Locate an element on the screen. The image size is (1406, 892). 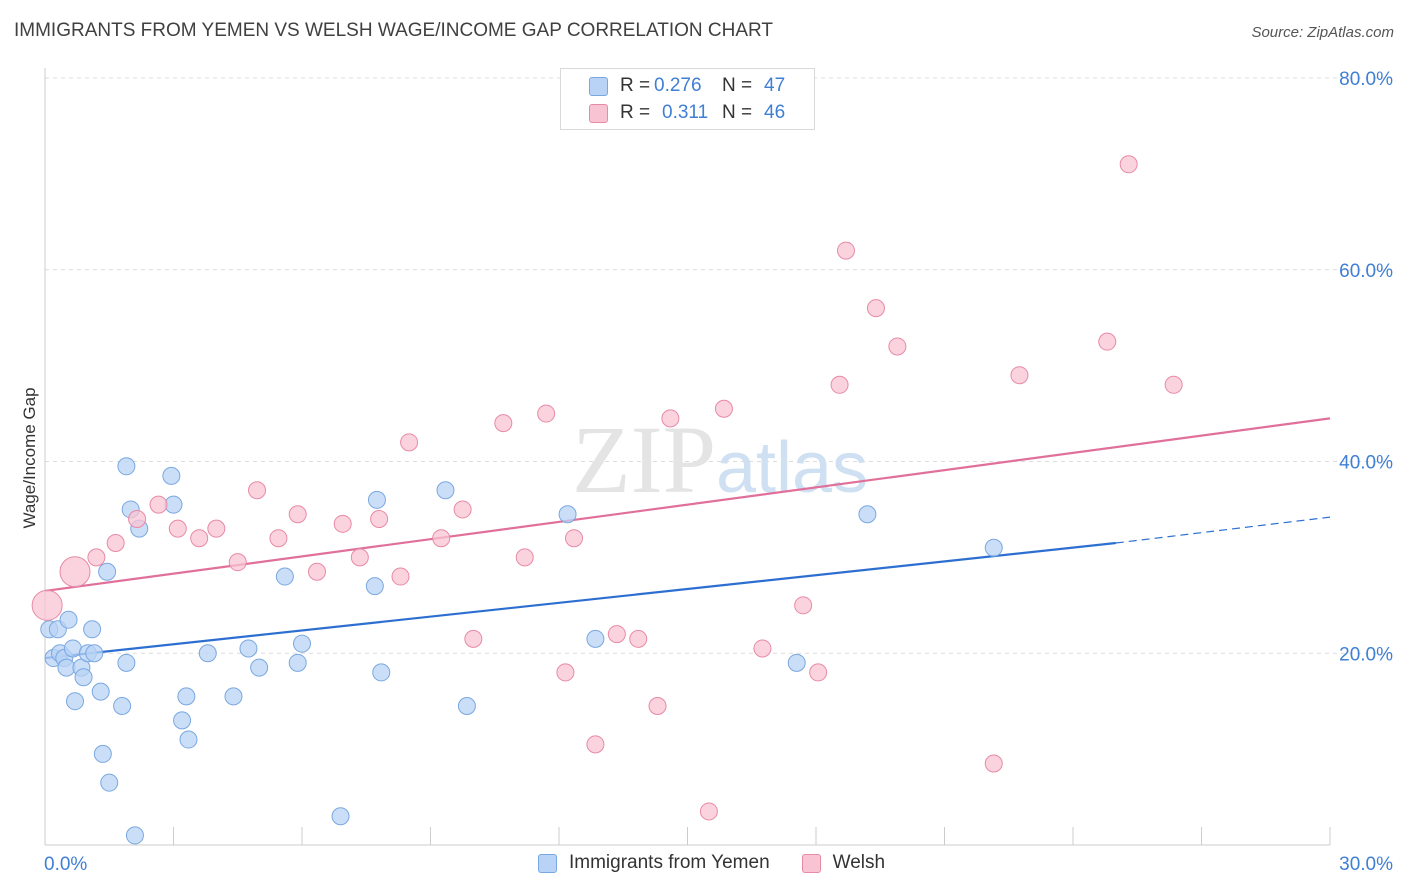
series-legend-welsh: Welsh is located at coordinates (843, 863).